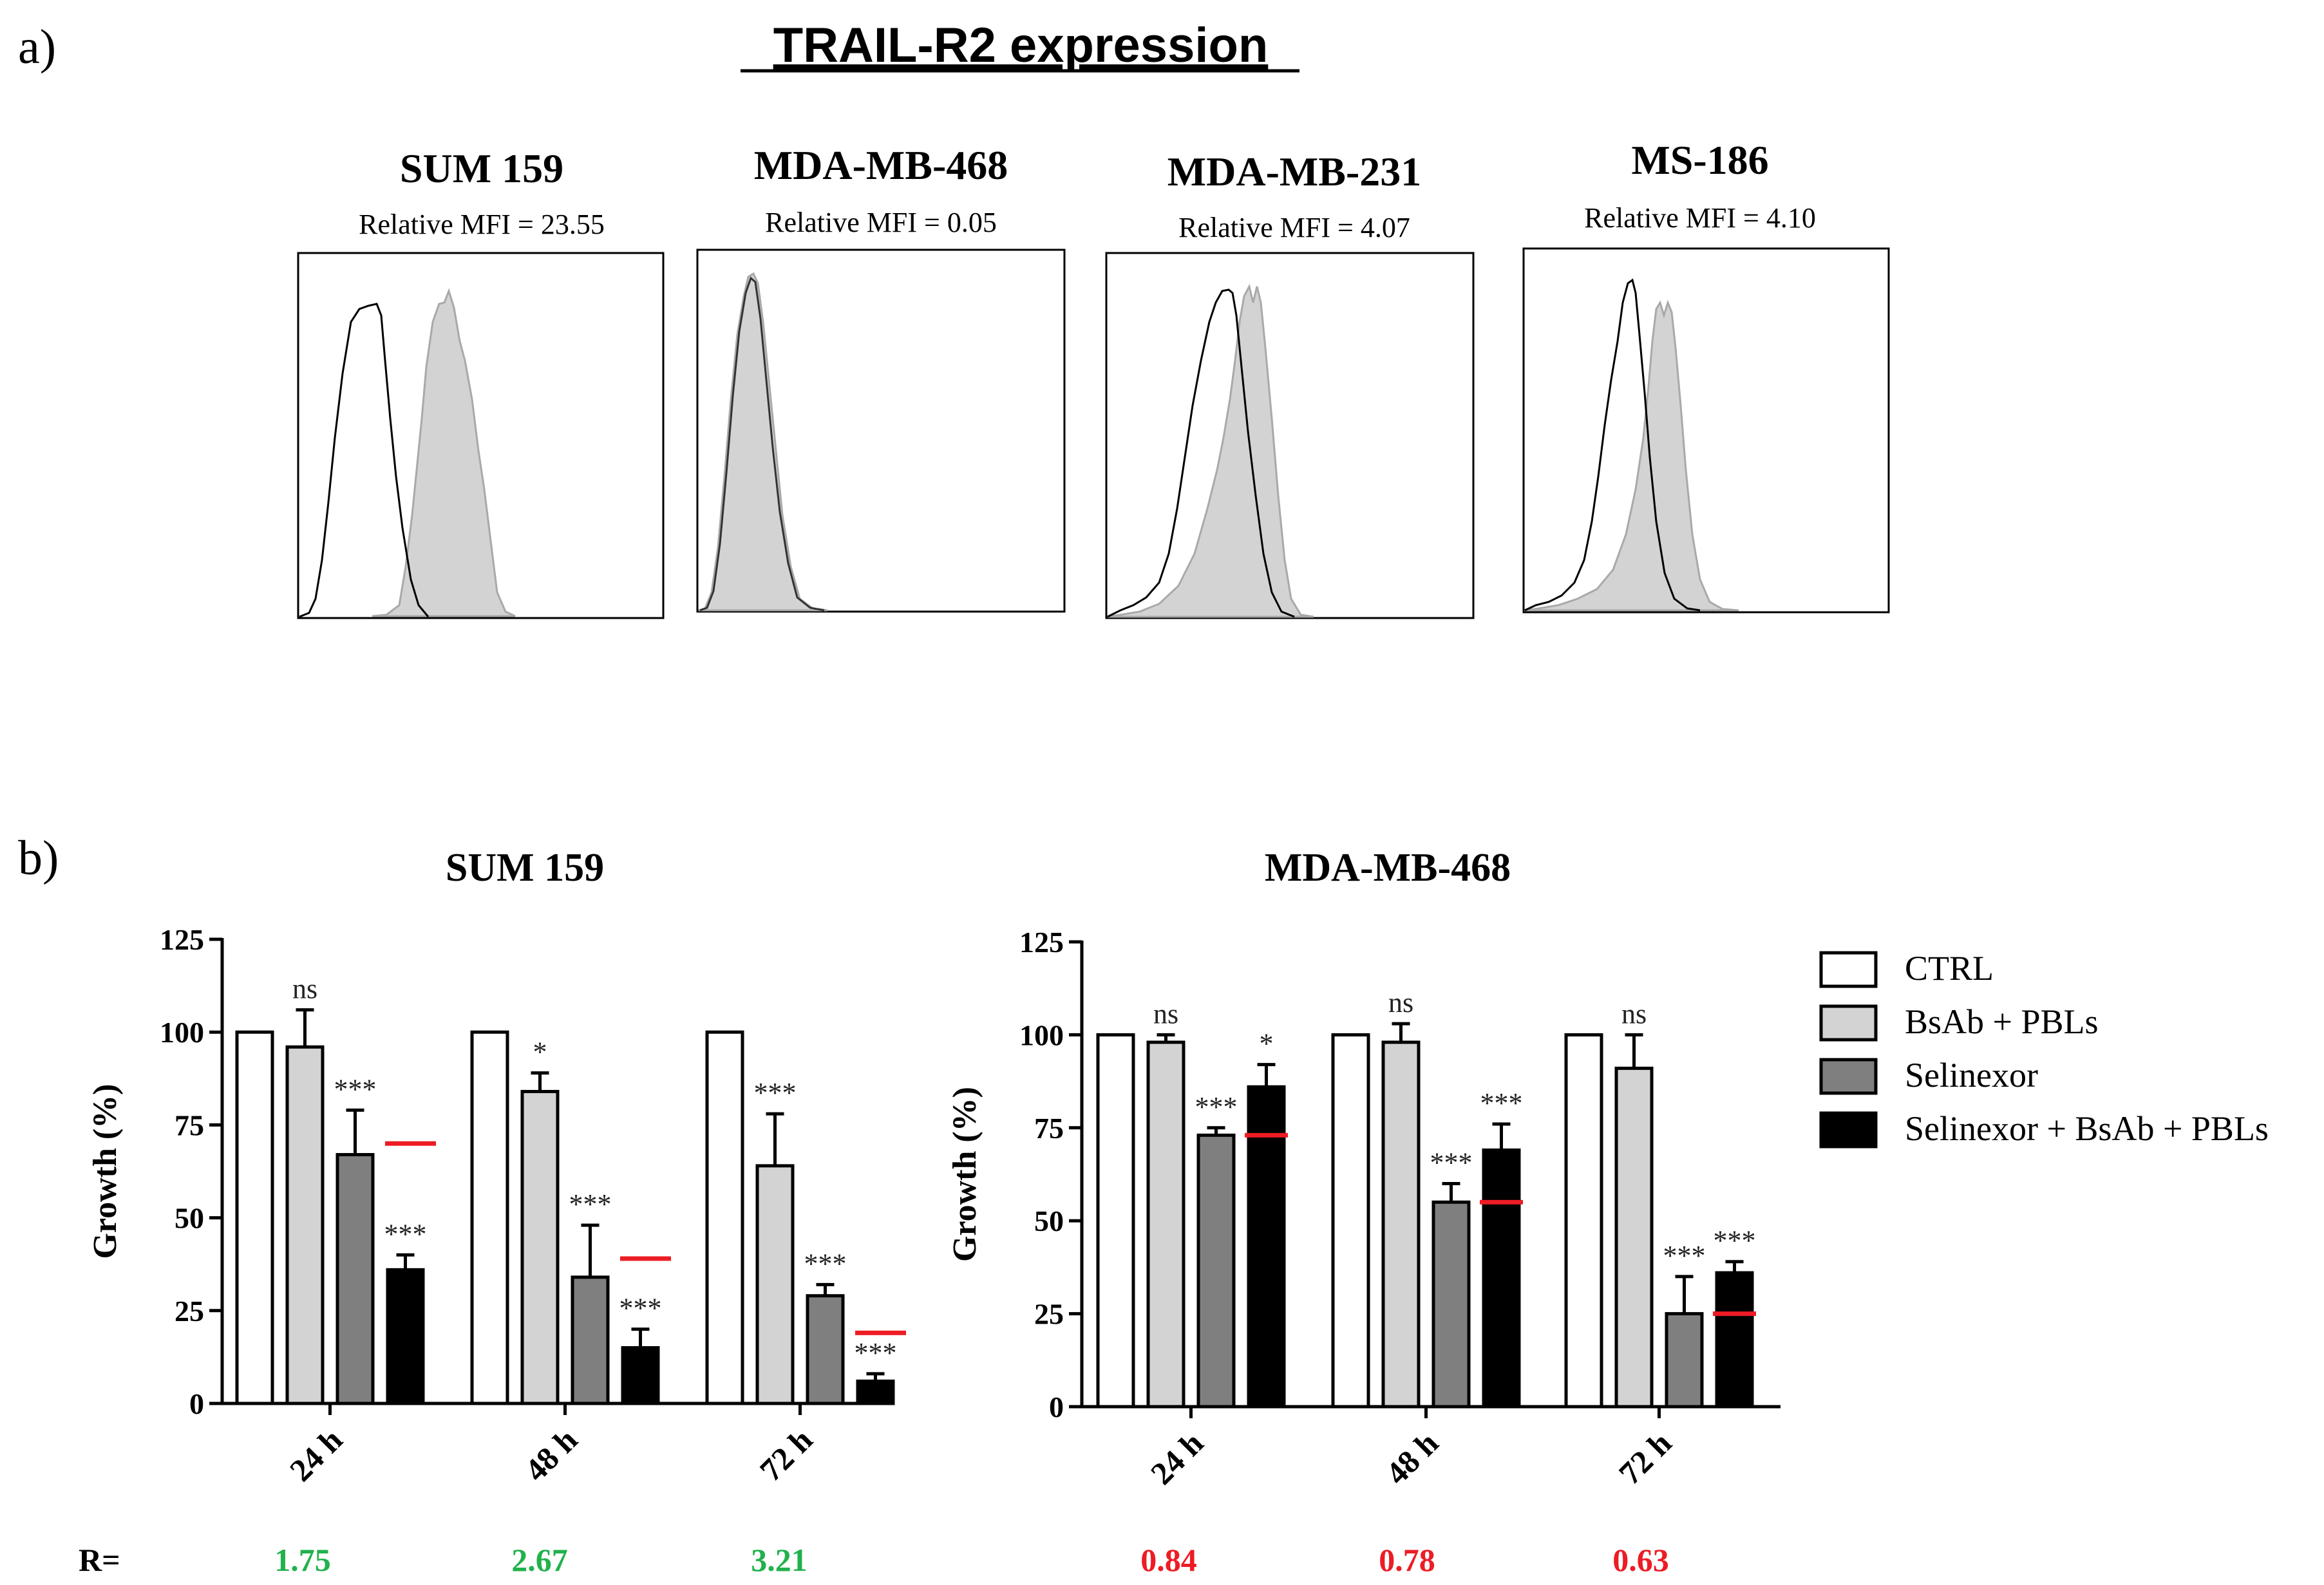  What do you see at coordinates (37, 47) in the screenshot?
I see `panel-a-label: a)` at bounding box center [37, 47].